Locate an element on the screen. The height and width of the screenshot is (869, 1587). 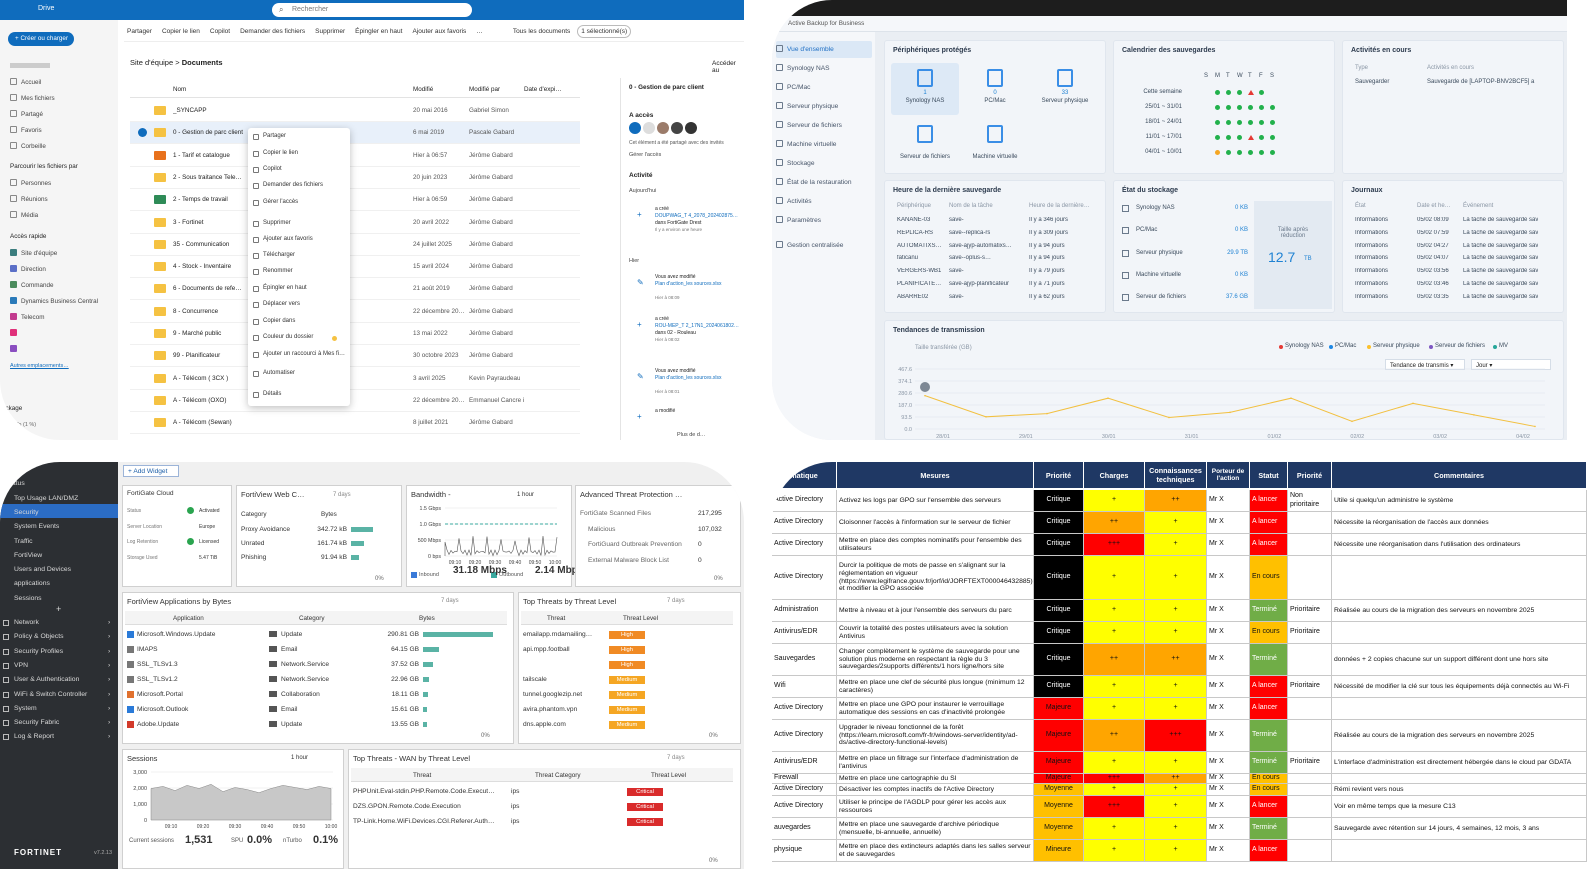
add-icon: + is located at coordinates (59, 609).